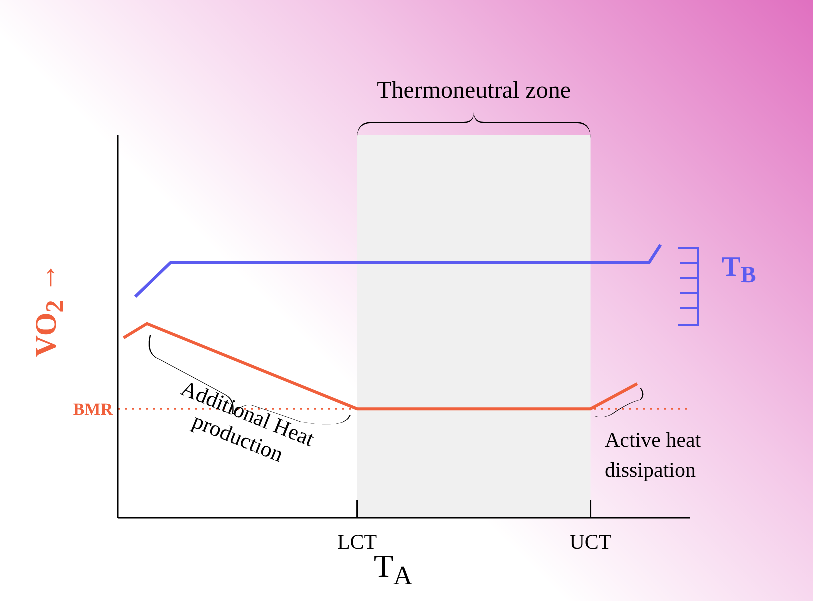 The image size is (813, 601). I want to click on legend-label: T$_{B}$, so click(739, 271).